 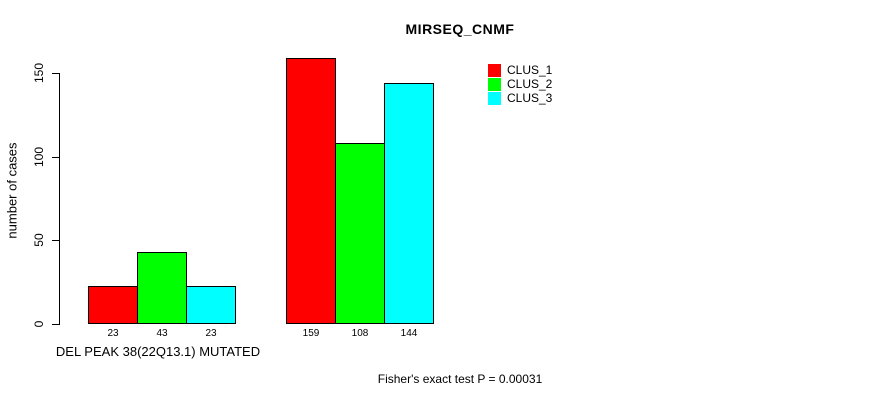 I want to click on bar-value-label: 108, so click(x=360, y=333).